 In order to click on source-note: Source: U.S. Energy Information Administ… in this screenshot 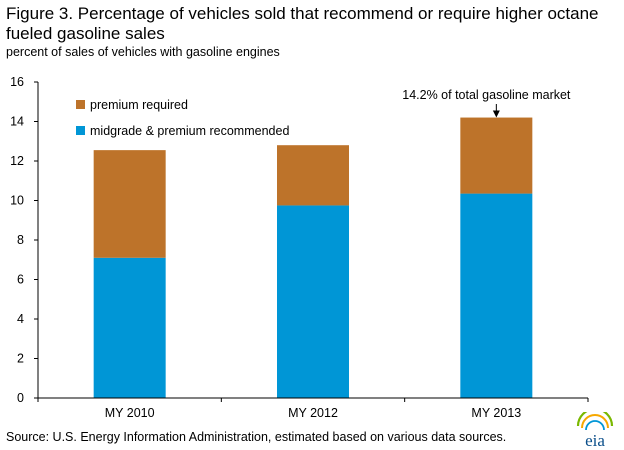, I will do `click(256, 437)`.